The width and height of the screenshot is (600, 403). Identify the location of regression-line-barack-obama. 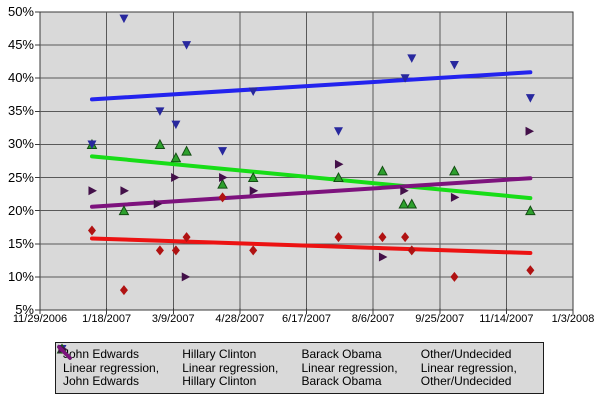
(311, 177).